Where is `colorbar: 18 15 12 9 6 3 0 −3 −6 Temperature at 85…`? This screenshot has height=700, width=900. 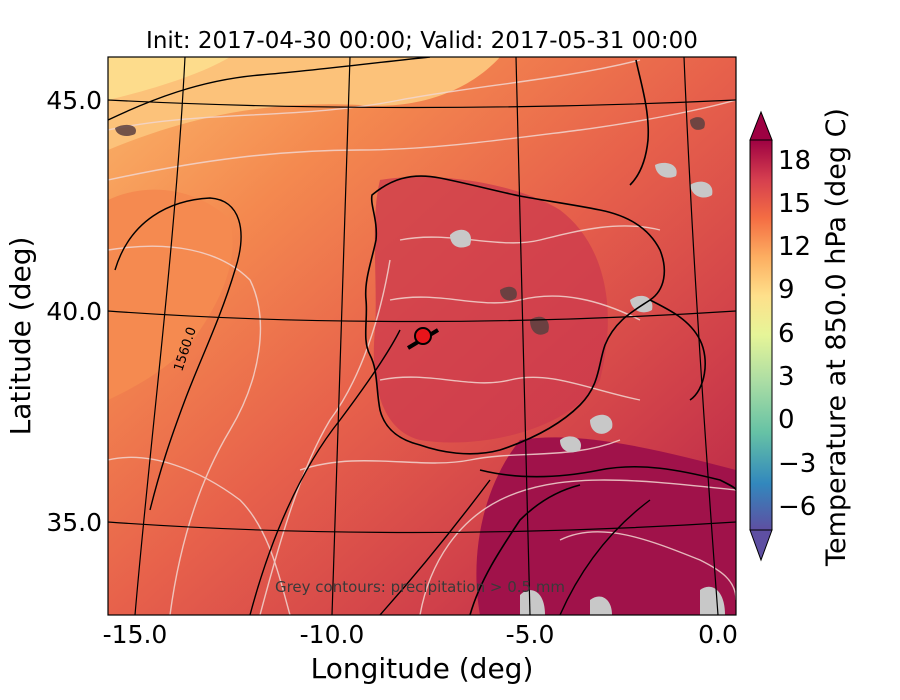 colorbar: 18 15 12 9 6 3 0 −3 −6 Temperature at 85… is located at coordinates (800, 337).